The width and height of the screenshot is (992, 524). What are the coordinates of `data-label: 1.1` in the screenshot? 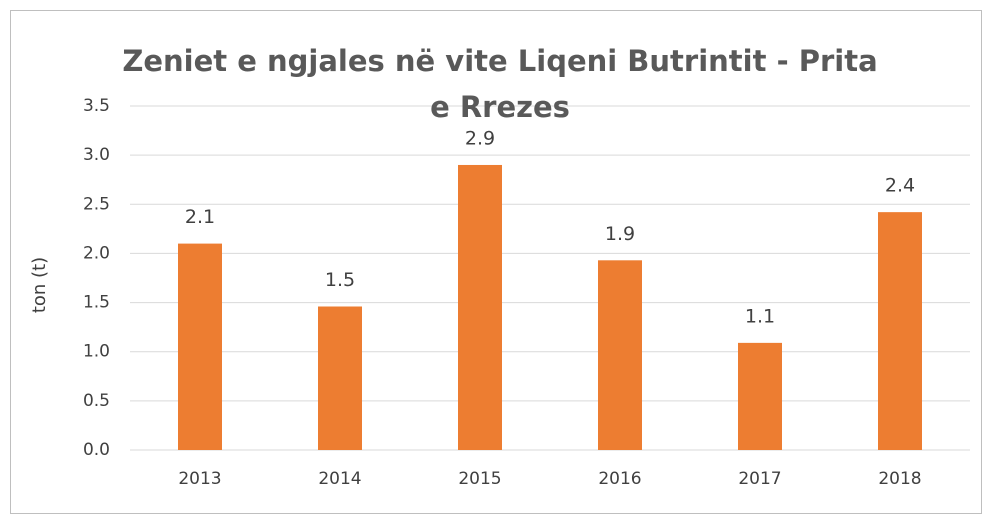 It's located at (760, 316).